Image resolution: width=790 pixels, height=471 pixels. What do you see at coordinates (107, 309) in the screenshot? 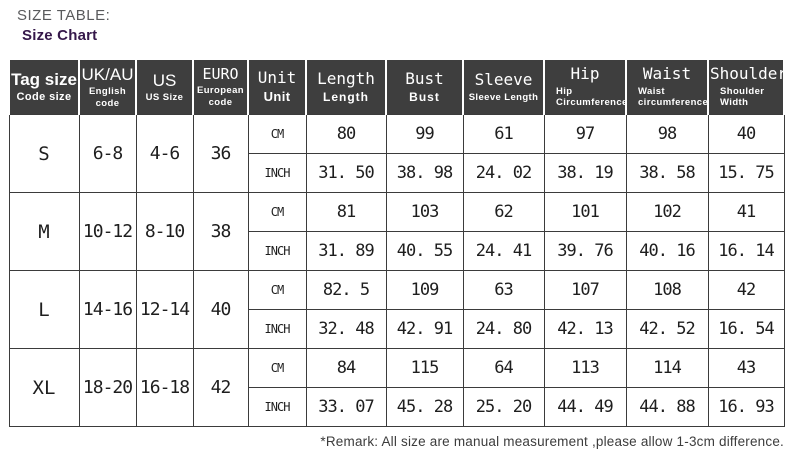
I see `uk-au-cell: 14-16` at bounding box center [107, 309].